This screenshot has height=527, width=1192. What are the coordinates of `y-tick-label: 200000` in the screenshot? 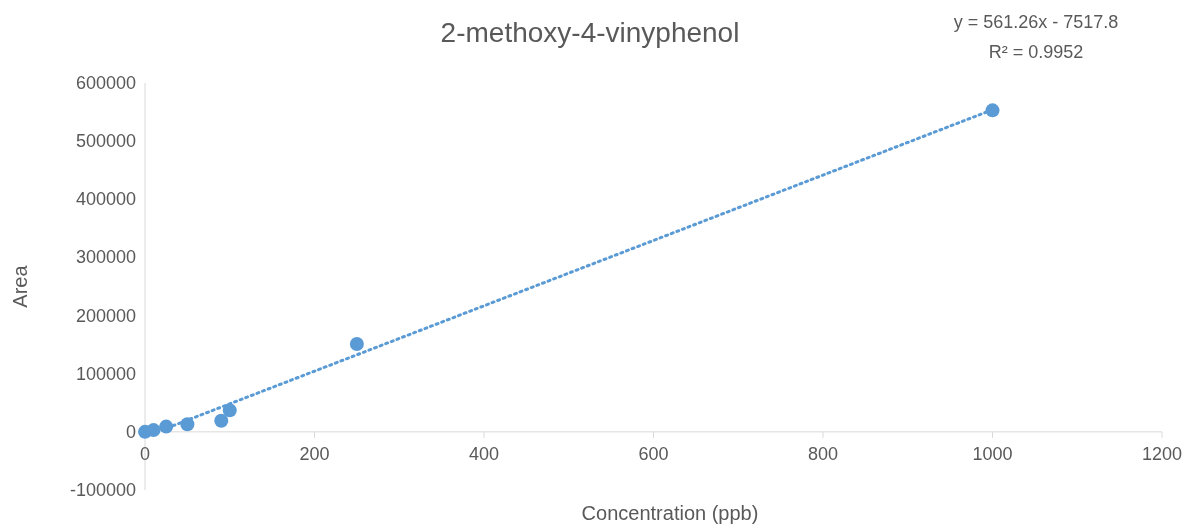 It's located at (105, 315).